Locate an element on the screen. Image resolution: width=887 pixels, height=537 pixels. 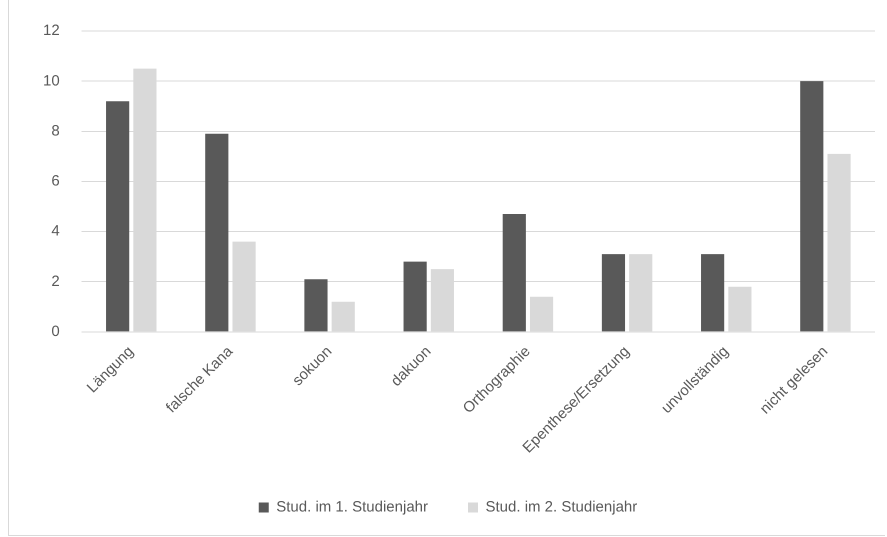
legend-label: Stud. im 2. Studienjahr is located at coordinates (562, 507).